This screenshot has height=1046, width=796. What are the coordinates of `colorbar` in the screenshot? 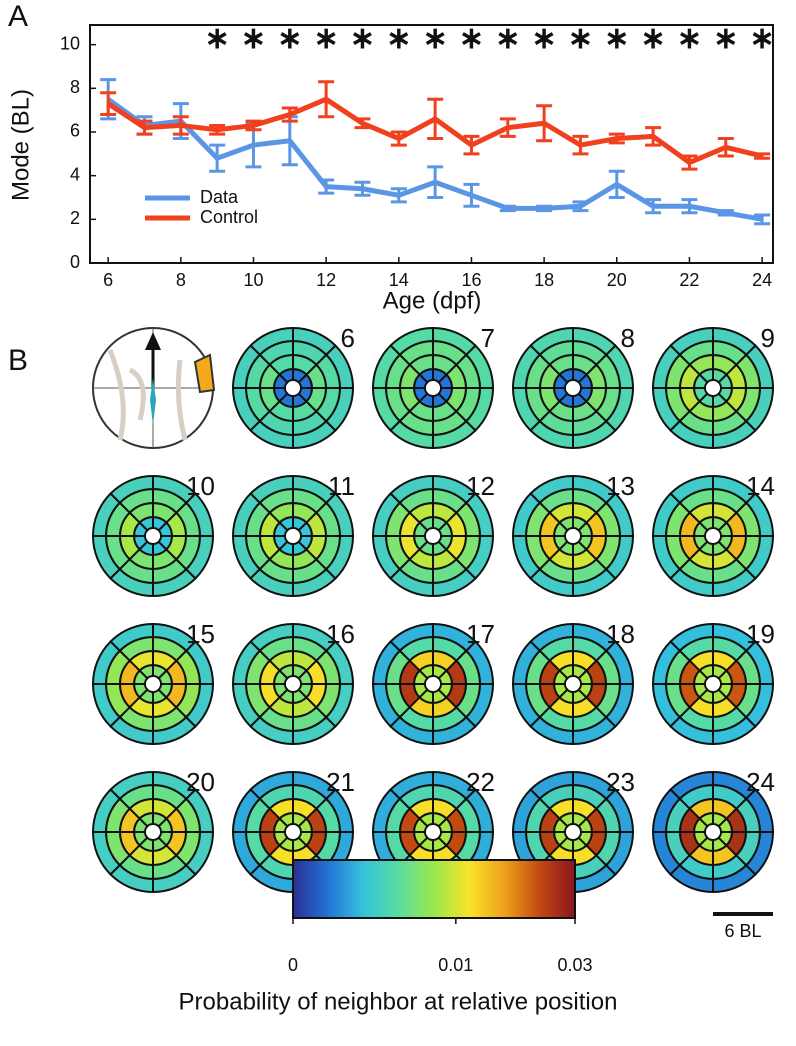 It's located at (434, 889).